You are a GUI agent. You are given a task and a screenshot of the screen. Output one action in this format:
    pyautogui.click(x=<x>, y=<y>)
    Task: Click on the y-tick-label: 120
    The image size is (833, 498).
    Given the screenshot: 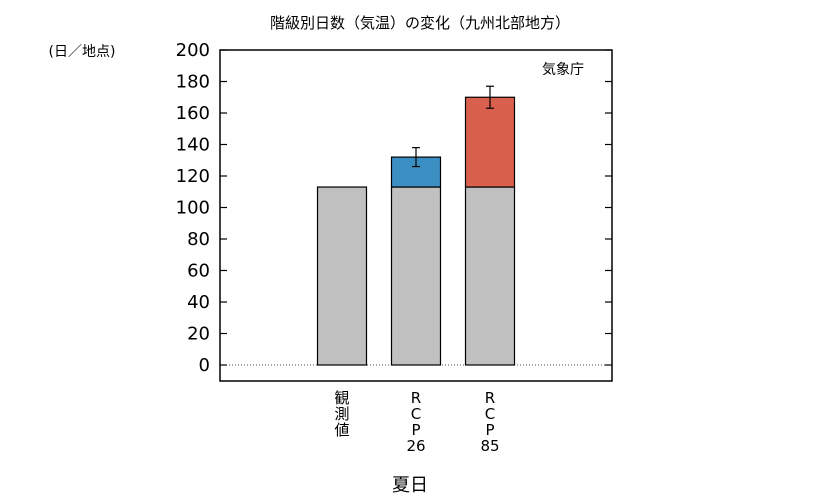 What is the action you would take?
    pyautogui.click(x=193, y=176)
    